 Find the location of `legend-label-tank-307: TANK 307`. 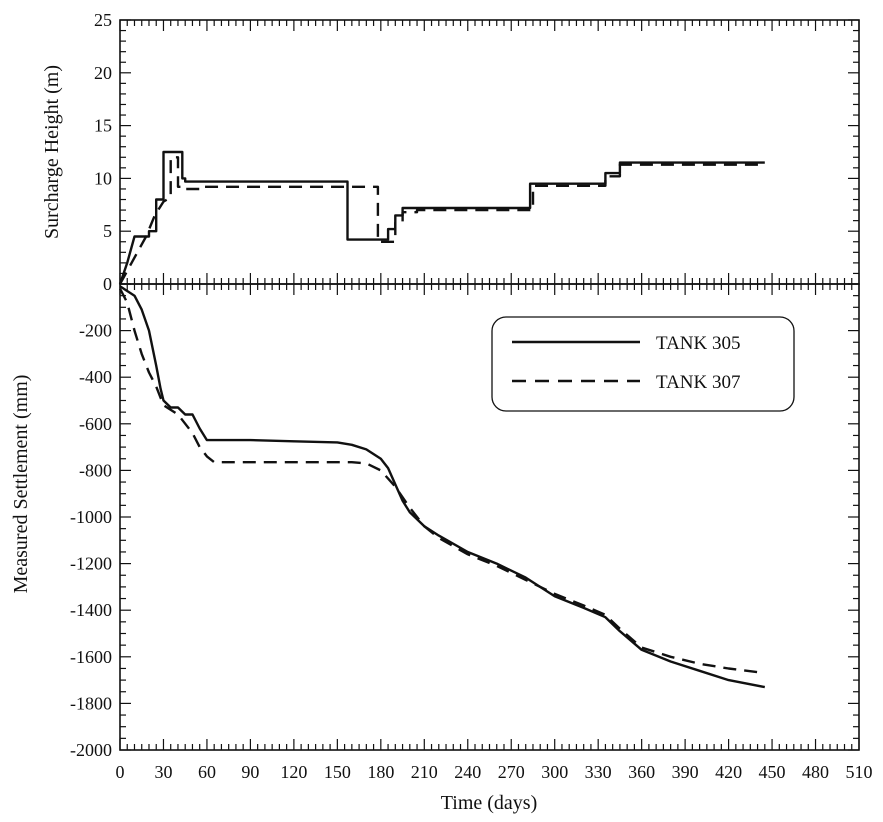

legend-label-tank-307: TANK 307 is located at coordinates (698, 382).